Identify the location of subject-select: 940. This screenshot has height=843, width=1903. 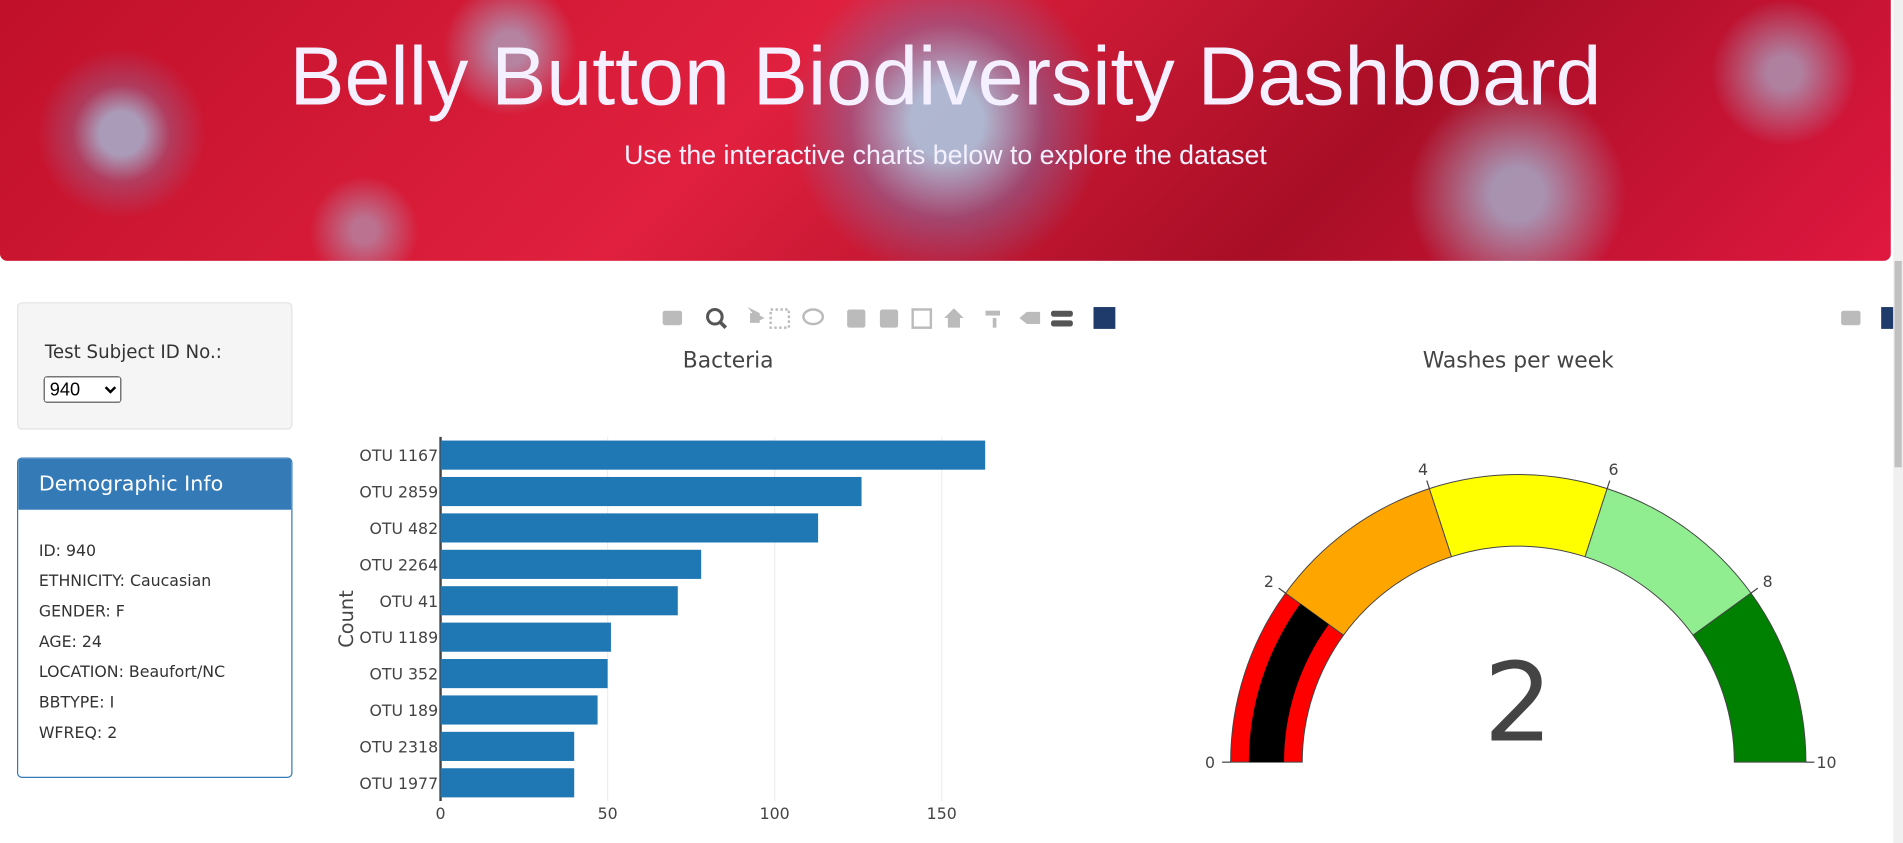
(82, 389).